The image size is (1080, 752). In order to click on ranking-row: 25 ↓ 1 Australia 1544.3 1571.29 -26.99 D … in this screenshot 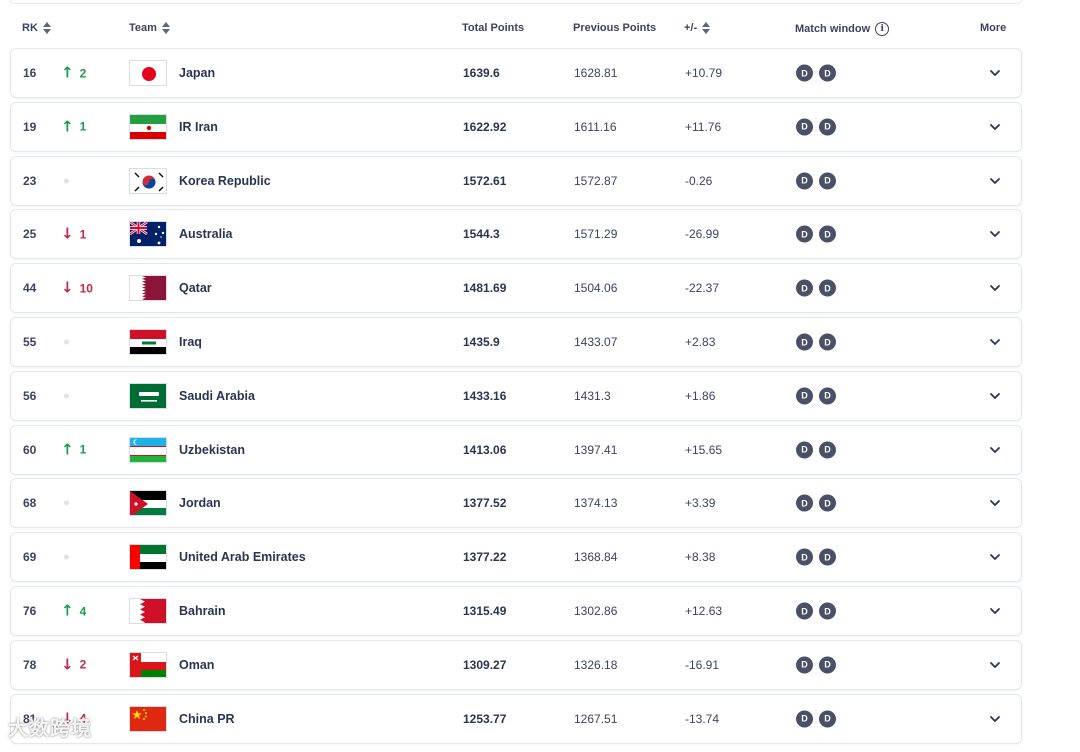, I will do `click(516, 234)`.